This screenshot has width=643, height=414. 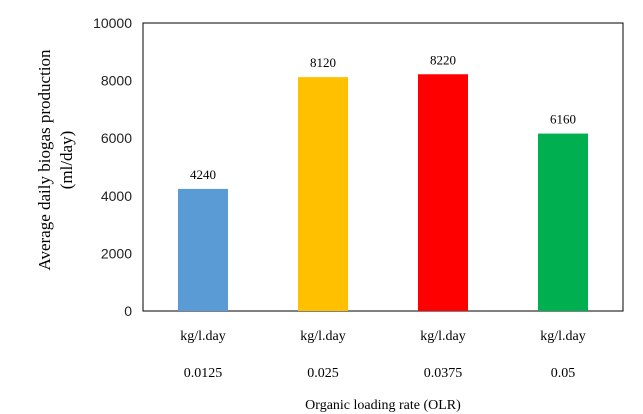 I want to click on data-label: 4240, so click(x=203, y=174).